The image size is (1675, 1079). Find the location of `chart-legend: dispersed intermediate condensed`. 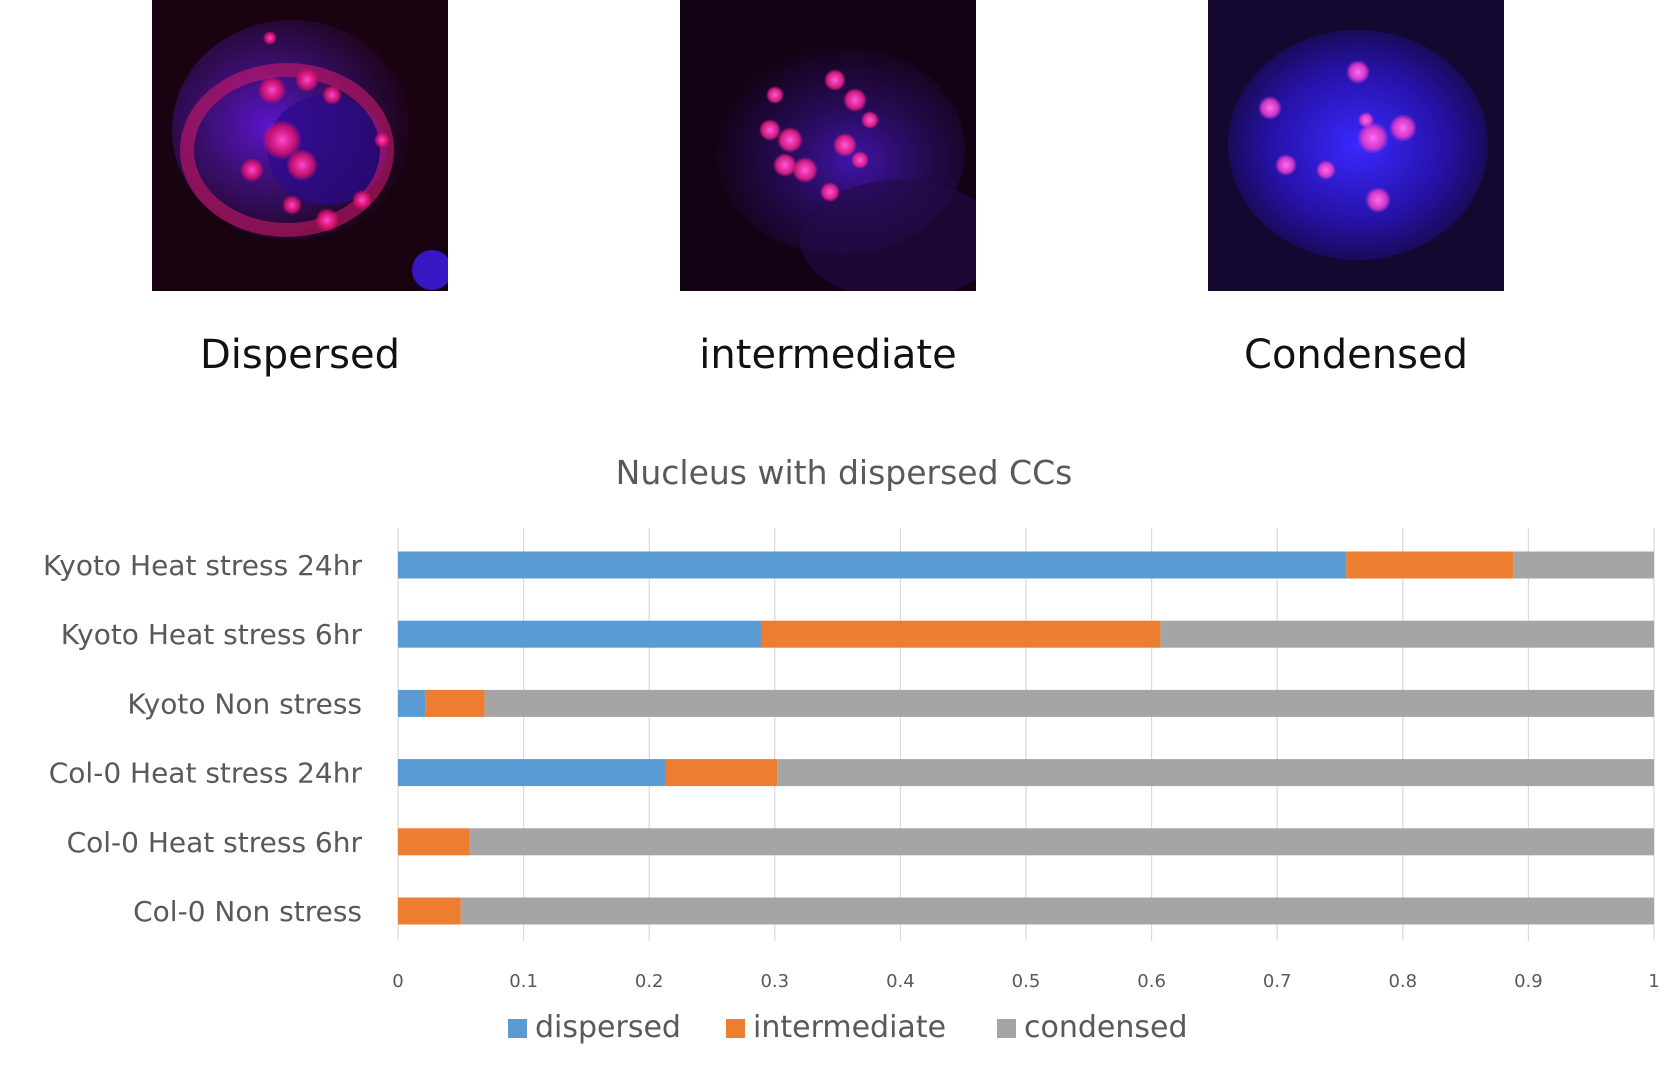

chart-legend: dispersed intermediate condensed is located at coordinates (848, 1027).